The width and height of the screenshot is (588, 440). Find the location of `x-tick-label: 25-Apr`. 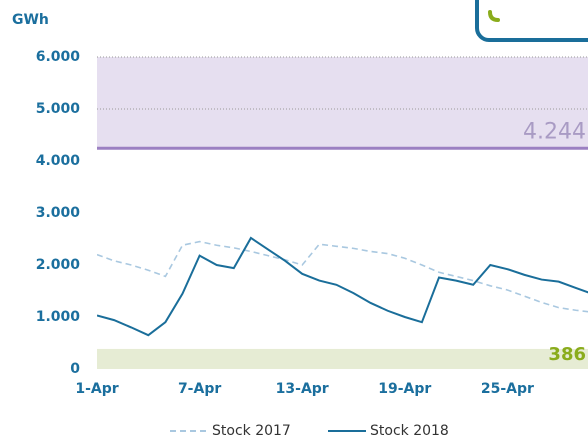

x-tick-label: 25-Apr is located at coordinates (507, 389).